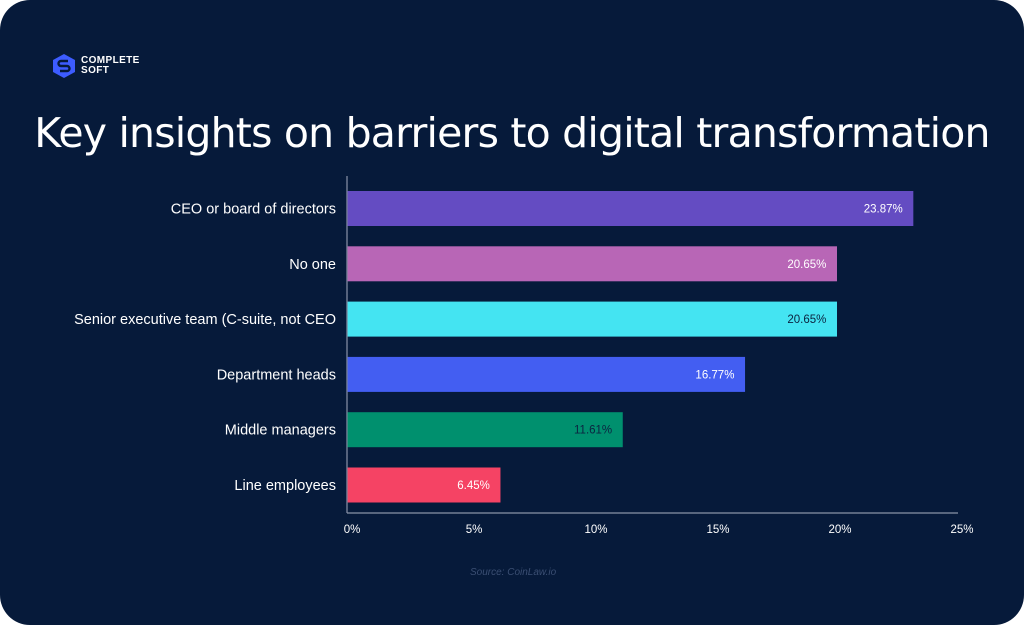 The height and width of the screenshot is (625, 1024). I want to click on x-tick-label: 5%, so click(474, 530).